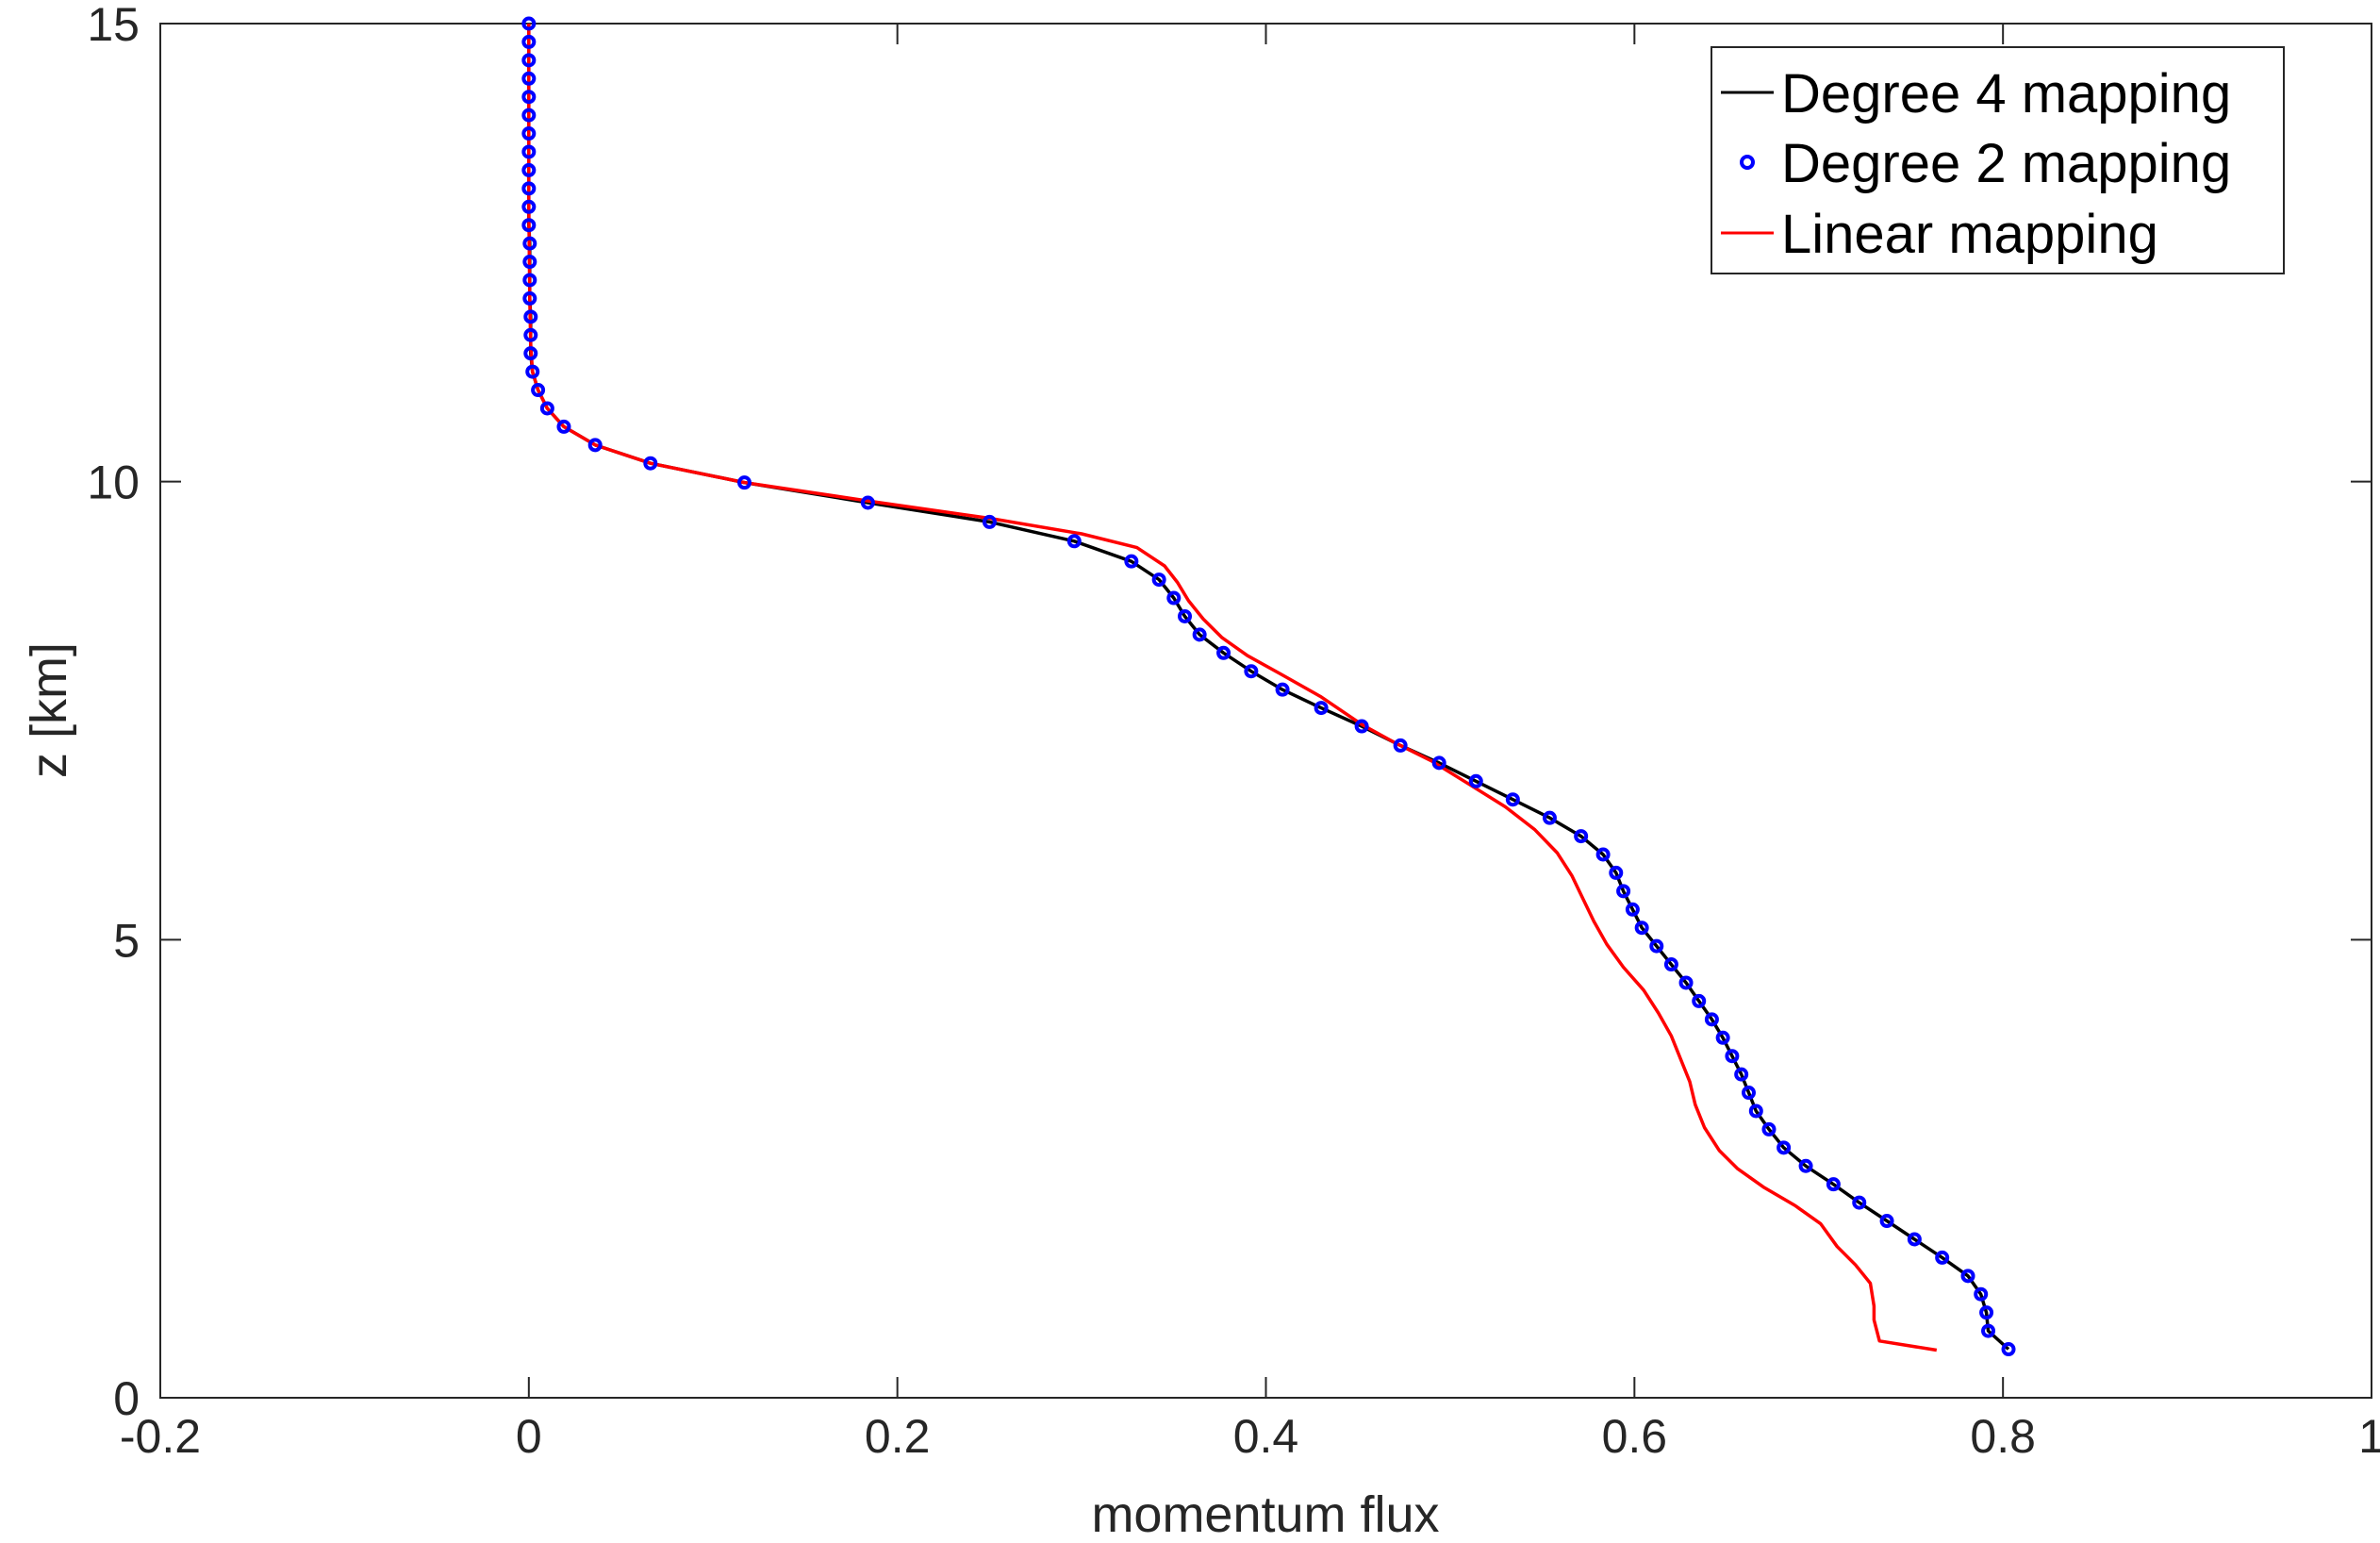 The height and width of the screenshot is (1543, 2380). What do you see at coordinates (160, 1436) in the screenshot?
I see `x-tick-label: -0.2` at bounding box center [160, 1436].